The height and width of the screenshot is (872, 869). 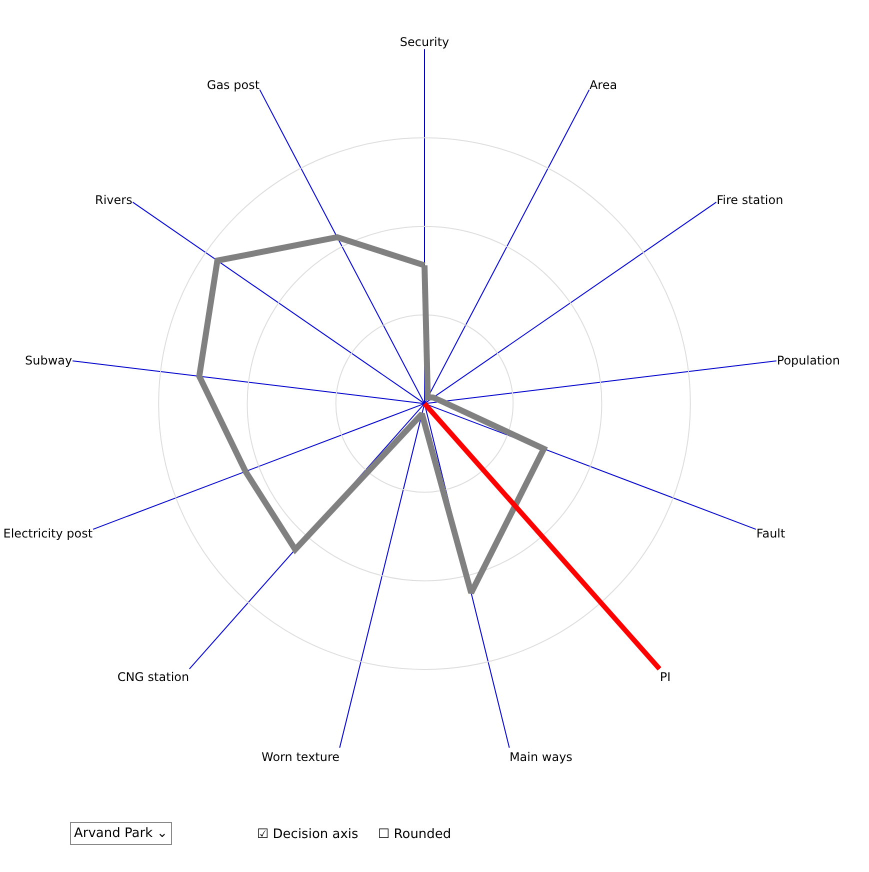 I want to click on spoke-label: Area, so click(x=603, y=85).